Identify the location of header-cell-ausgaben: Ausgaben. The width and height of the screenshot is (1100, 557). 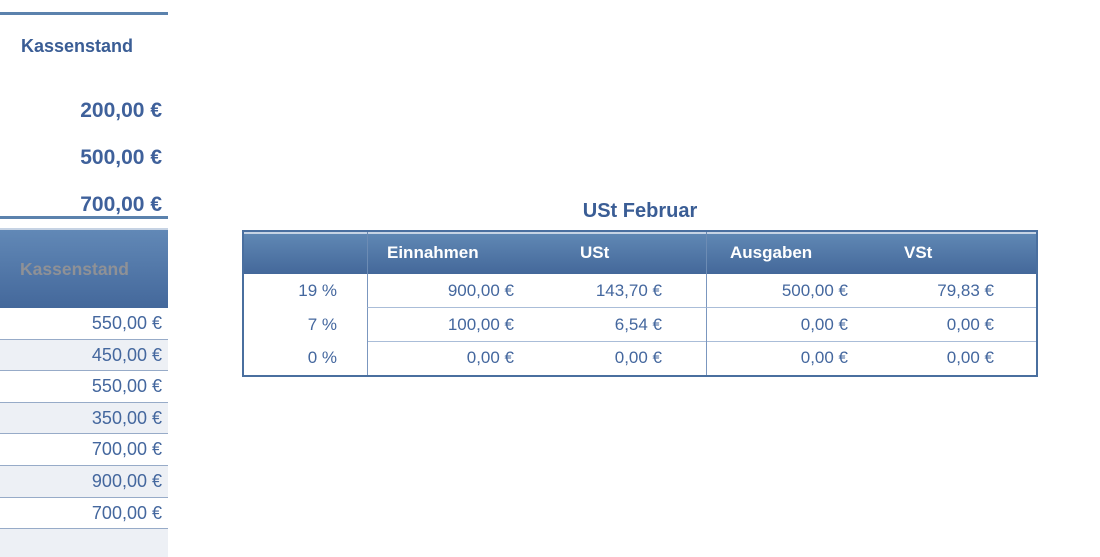
(789, 253).